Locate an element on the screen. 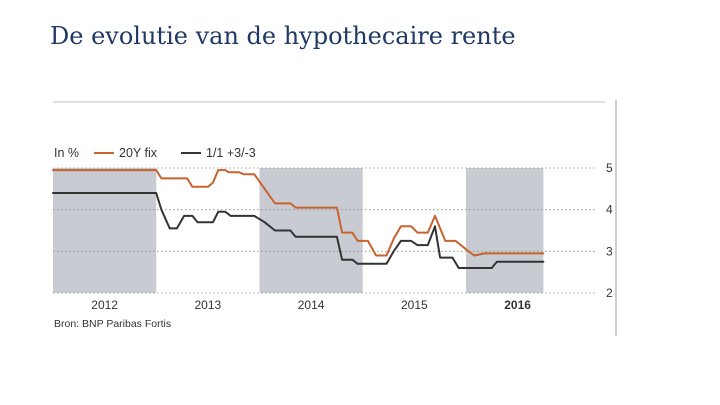 The width and height of the screenshot is (720, 405). legend-label-0: 20Y fix is located at coordinates (138, 153).